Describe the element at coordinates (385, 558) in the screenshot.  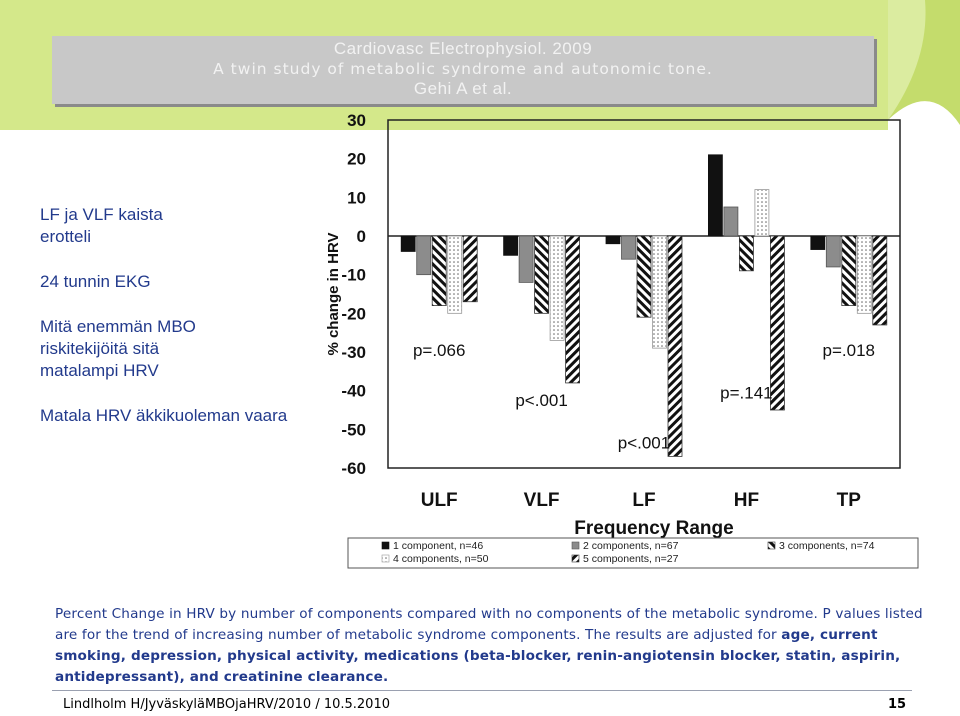
I see `legend-swatch-s4` at that location.